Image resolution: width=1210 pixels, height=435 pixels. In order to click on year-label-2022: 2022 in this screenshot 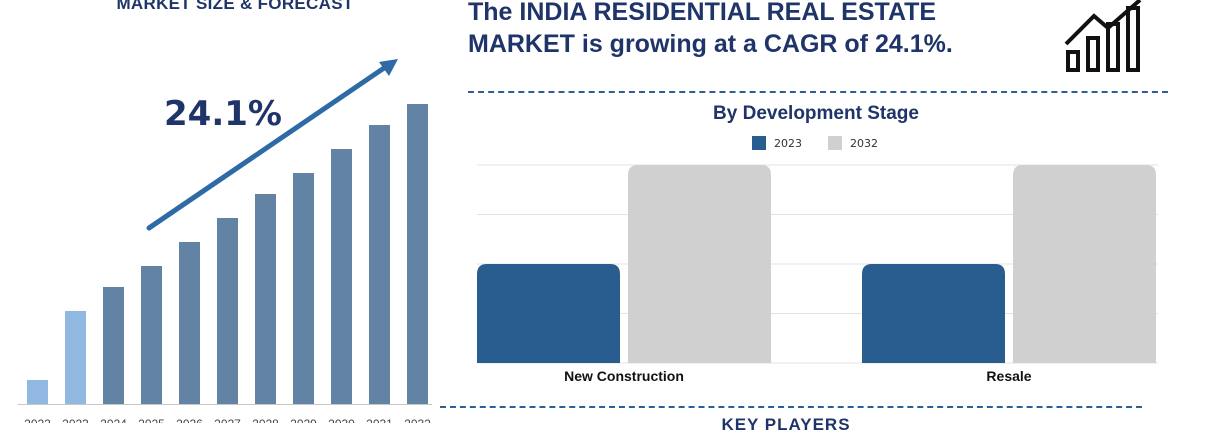, I will do `click(37, 420)`.